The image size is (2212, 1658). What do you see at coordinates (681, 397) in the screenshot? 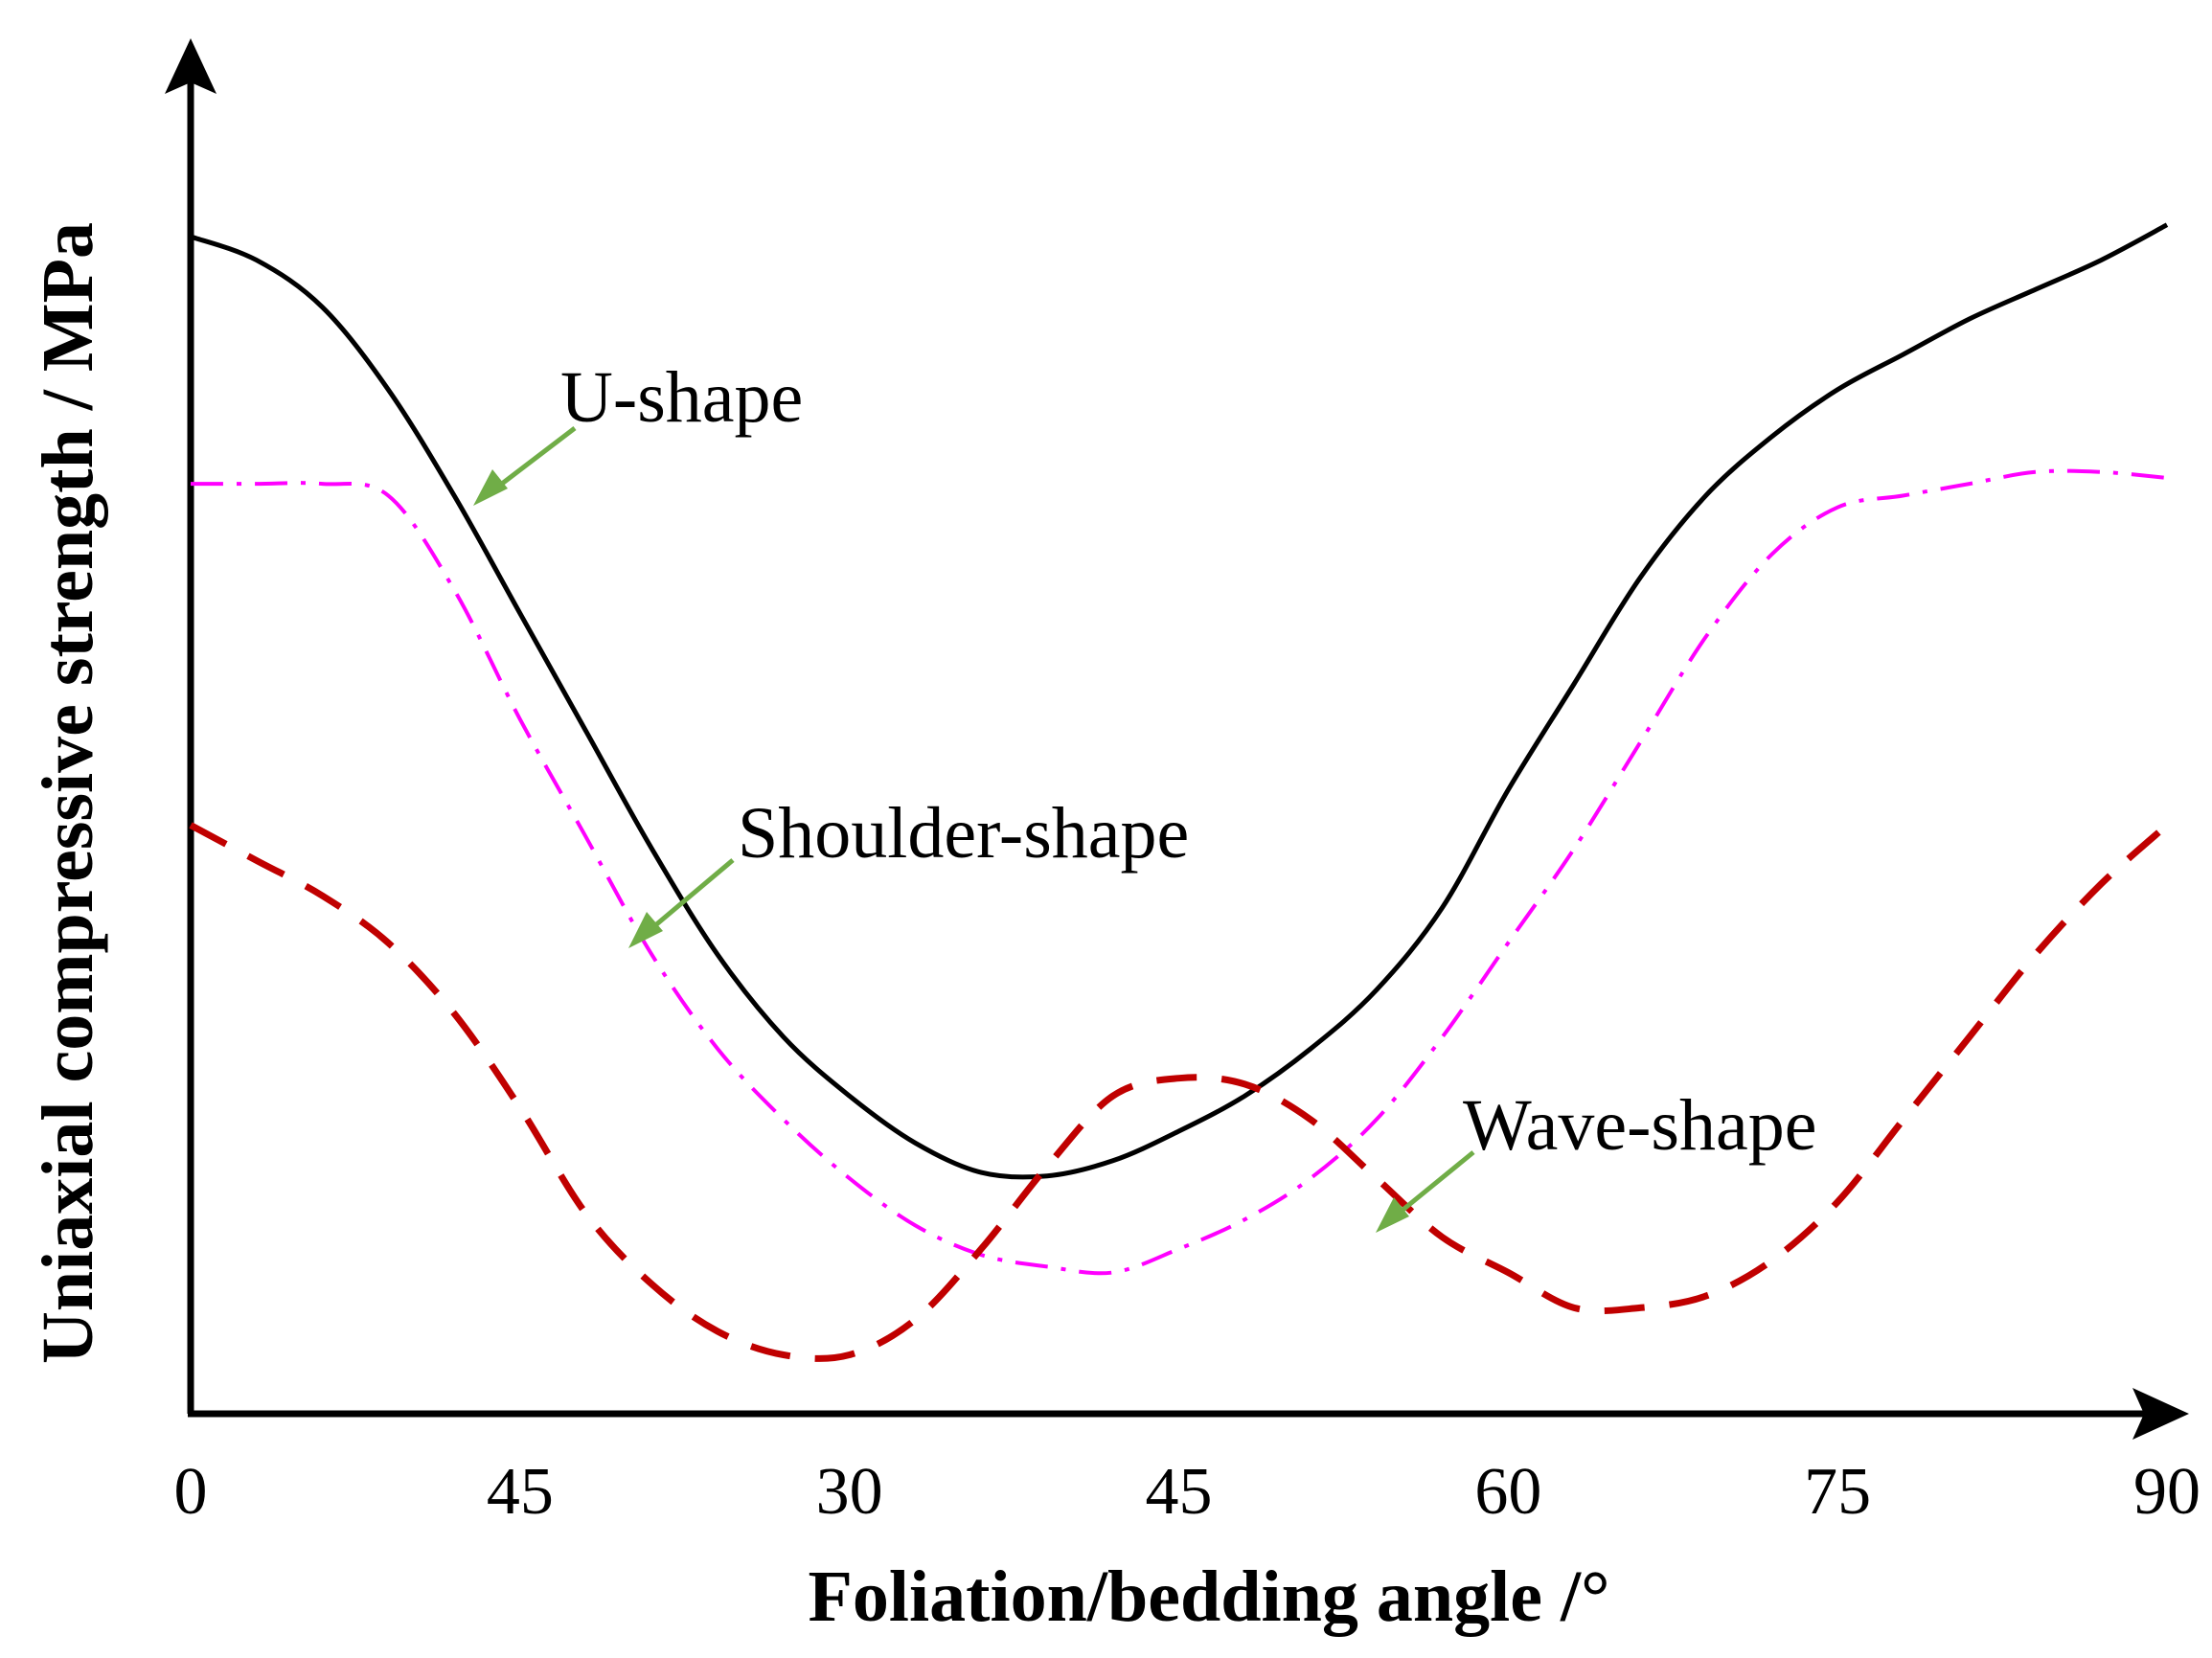
I see `u-shape-label: U-shape` at bounding box center [681, 397].